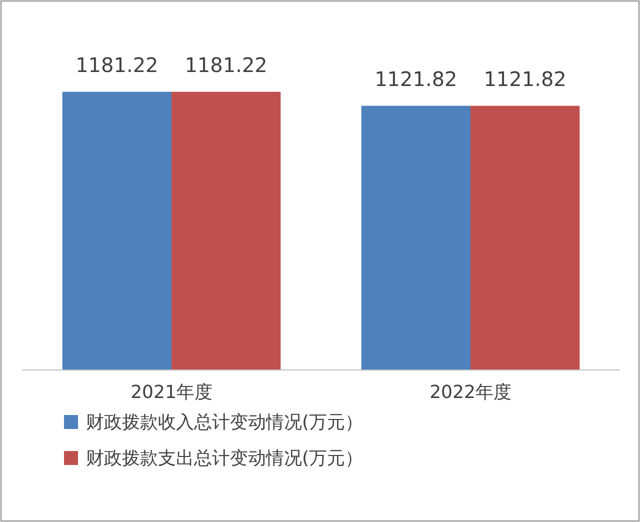 The width and height of the screenshot is (640, 522). I want to click on legend-label: 财政拨款收入总计变动情况(万元）, so click(225, 422).